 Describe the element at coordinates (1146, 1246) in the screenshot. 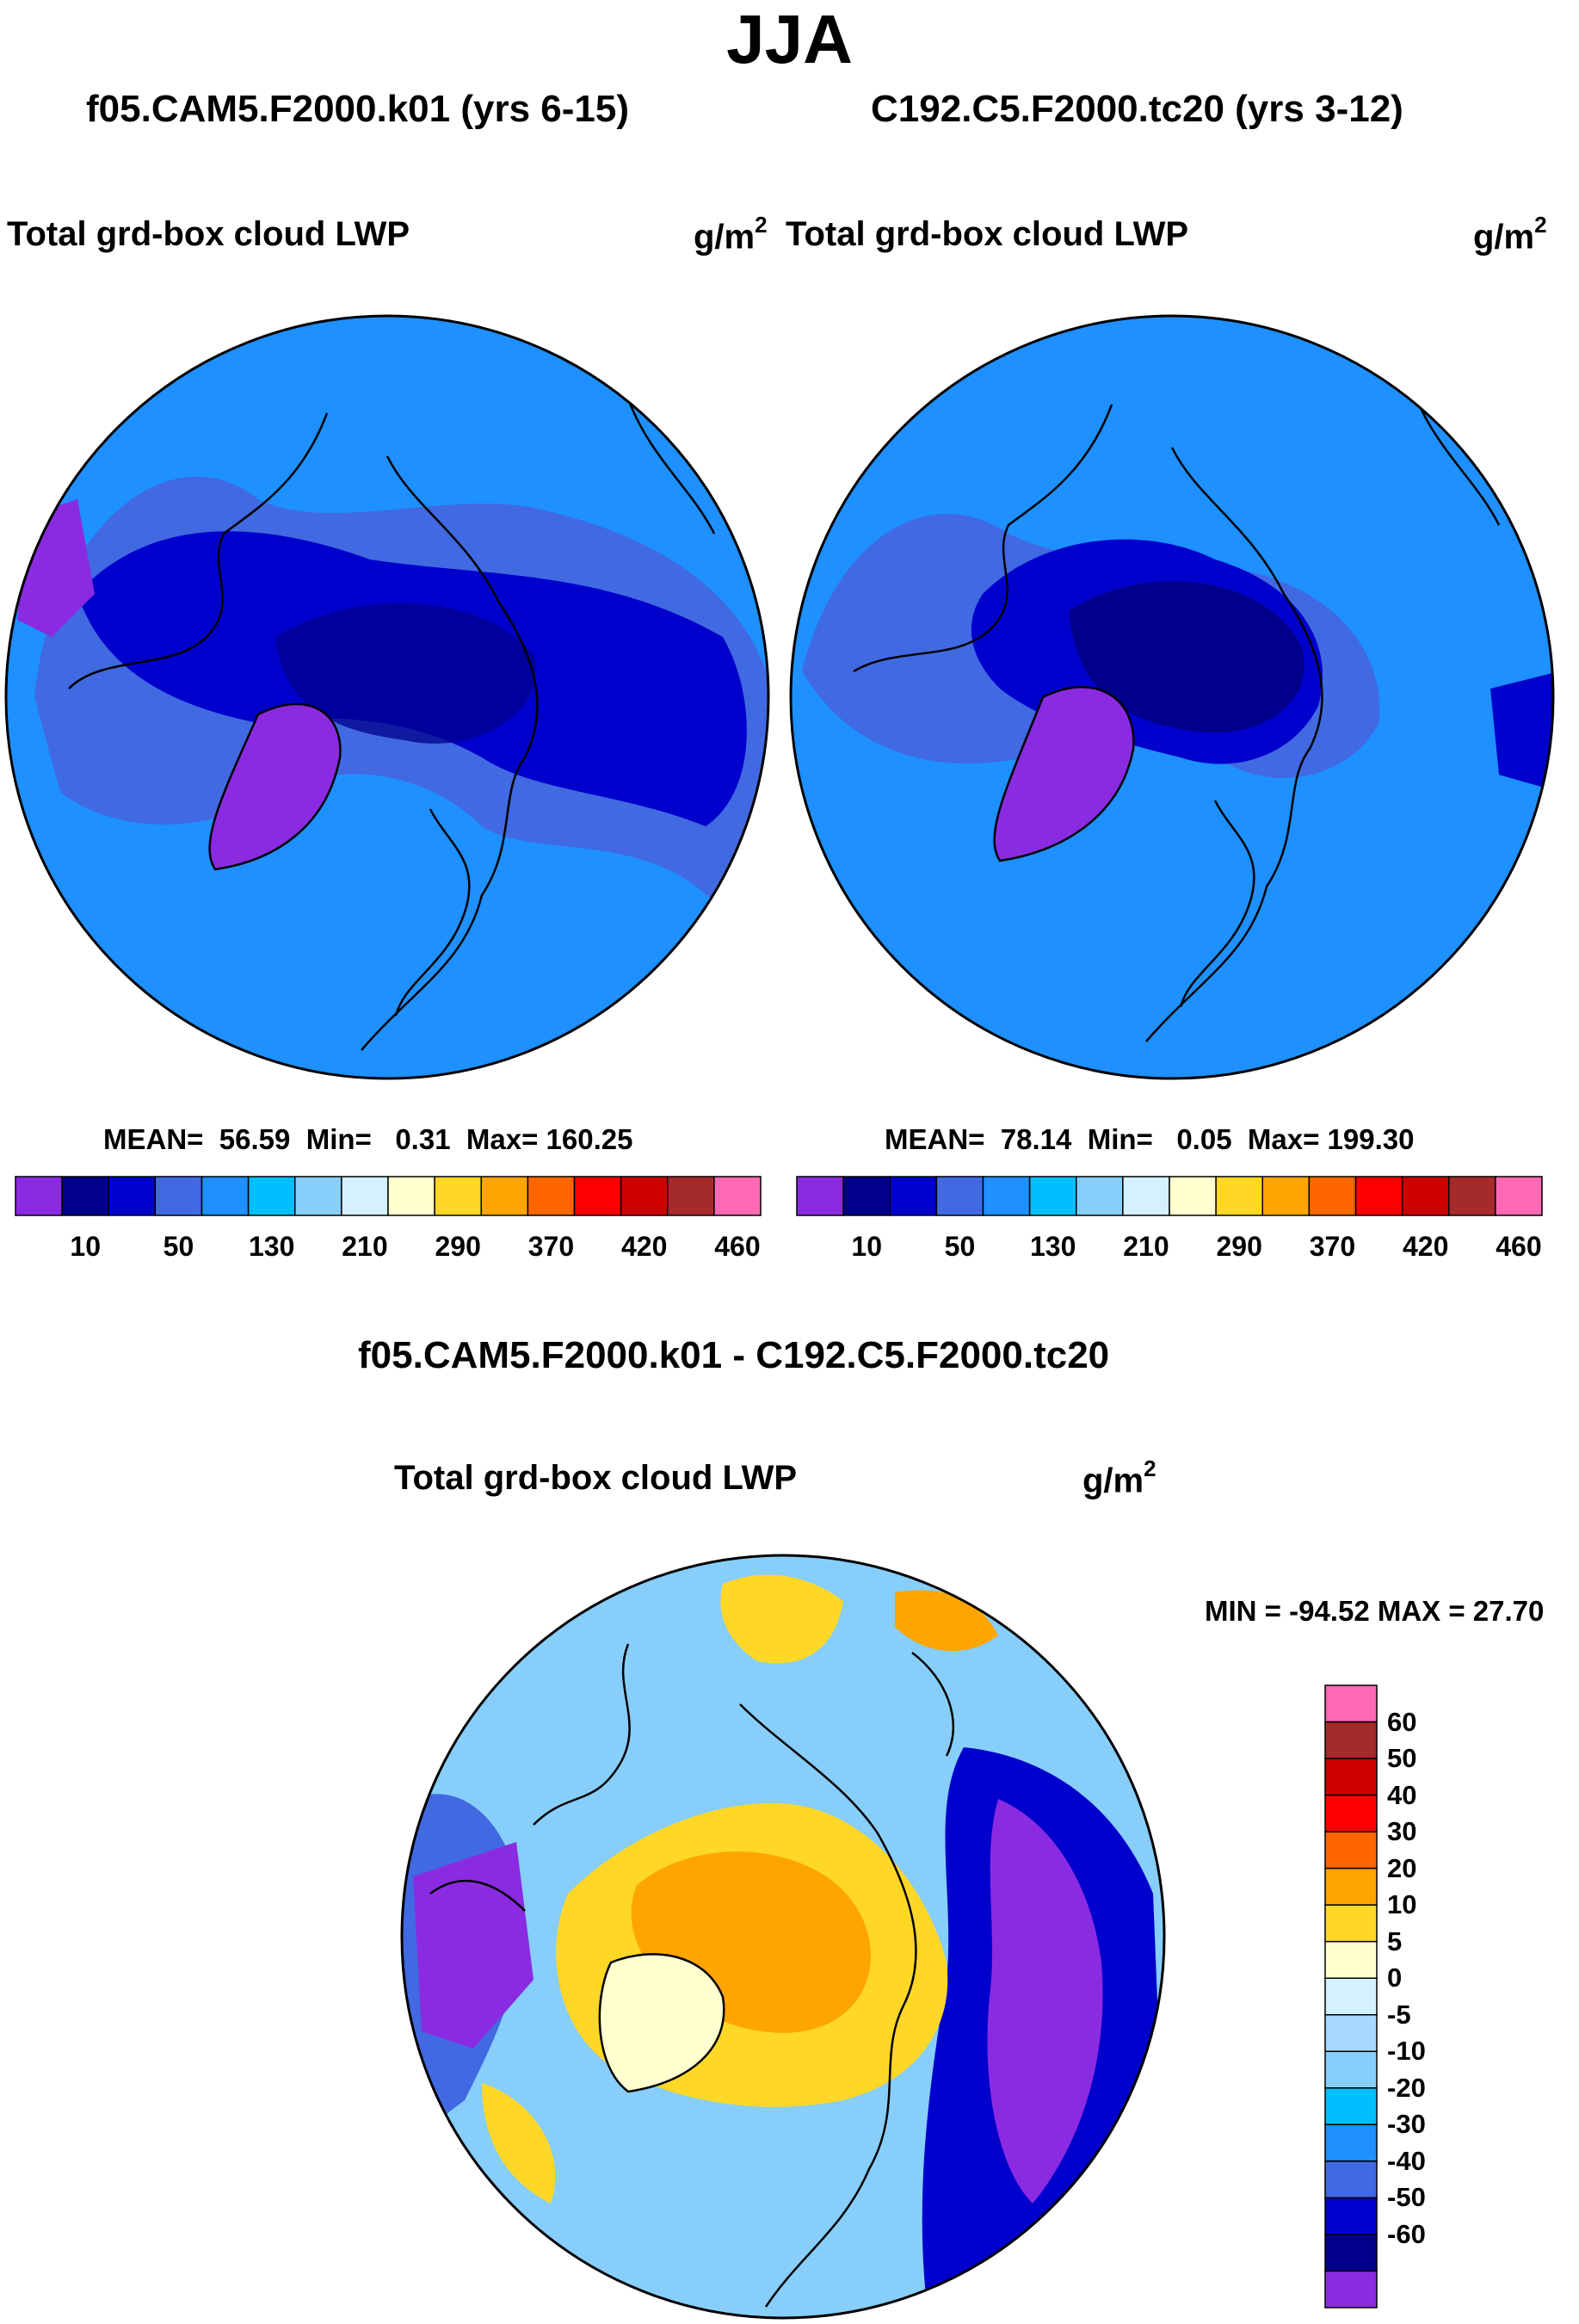

I see `panel2-colorbar-tick-label: 210` at that location.